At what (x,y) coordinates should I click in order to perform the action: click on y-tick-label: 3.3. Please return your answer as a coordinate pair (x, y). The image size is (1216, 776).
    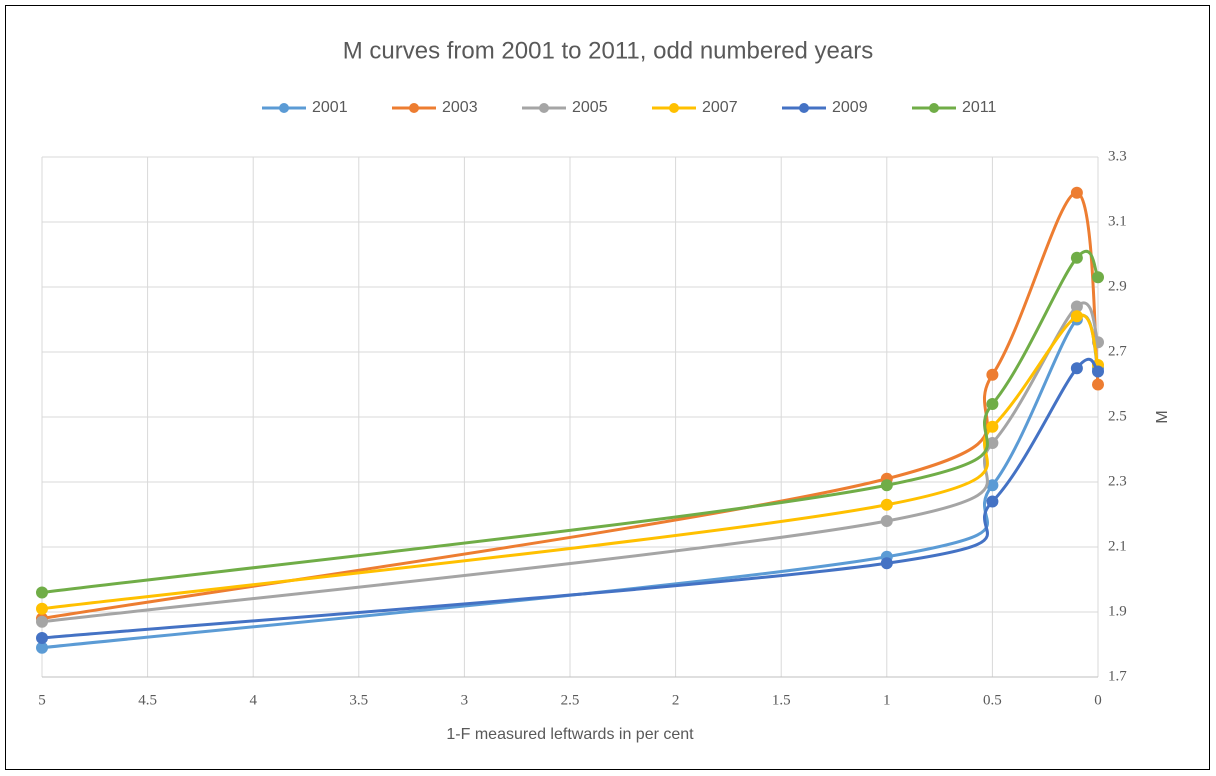
    Looking at the image, I should click on (1117, 156).